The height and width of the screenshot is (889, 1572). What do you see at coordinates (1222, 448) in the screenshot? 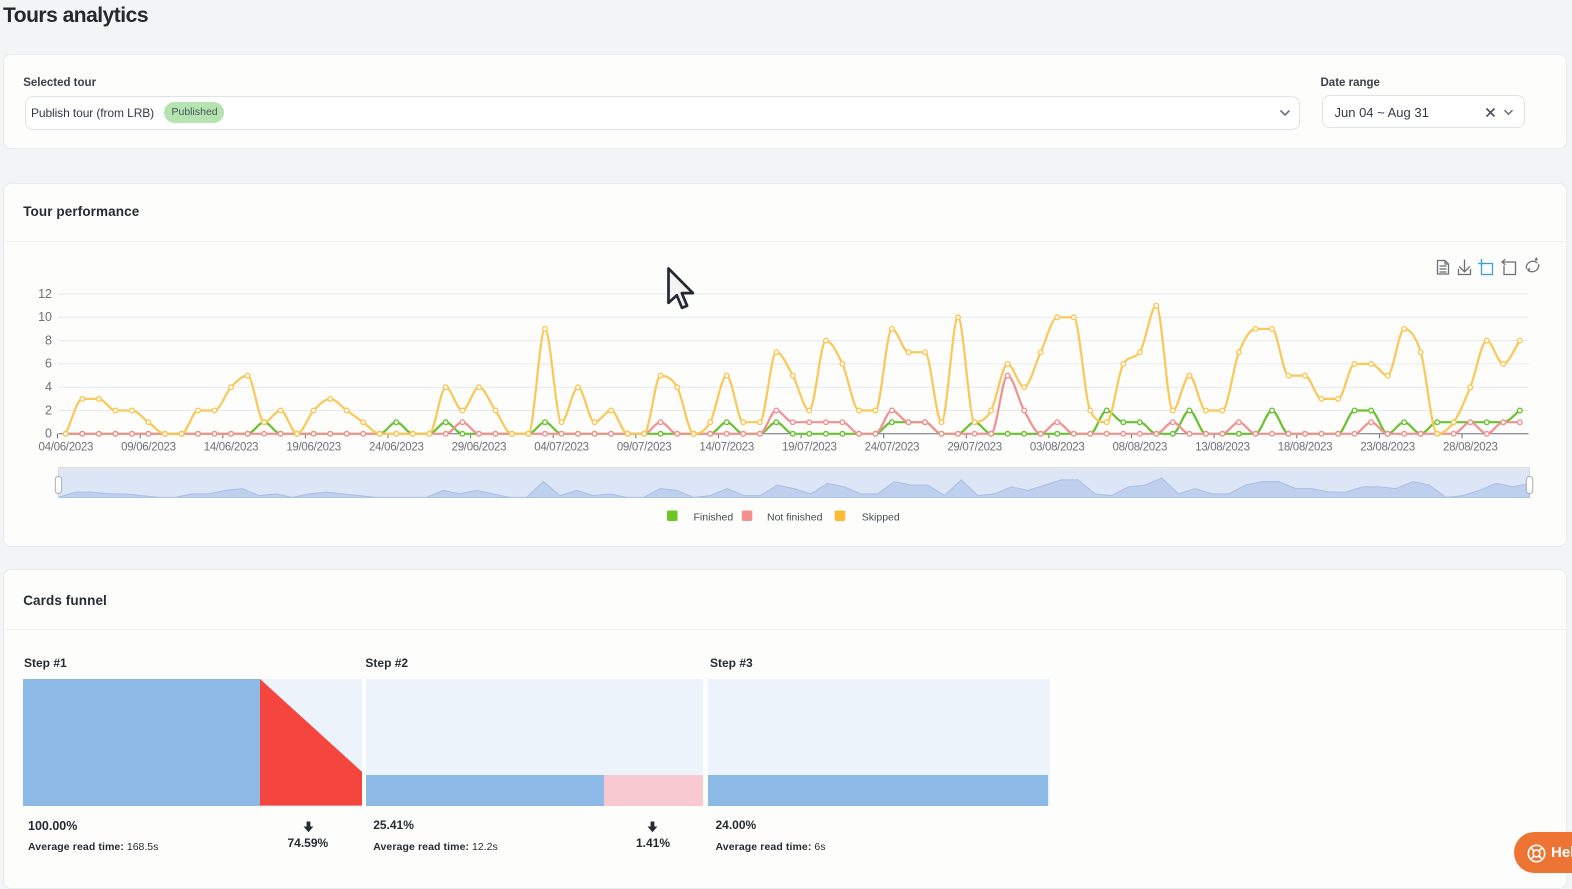
I see `svg-text: 13/08/2023` at bounding box center [1222, 448].